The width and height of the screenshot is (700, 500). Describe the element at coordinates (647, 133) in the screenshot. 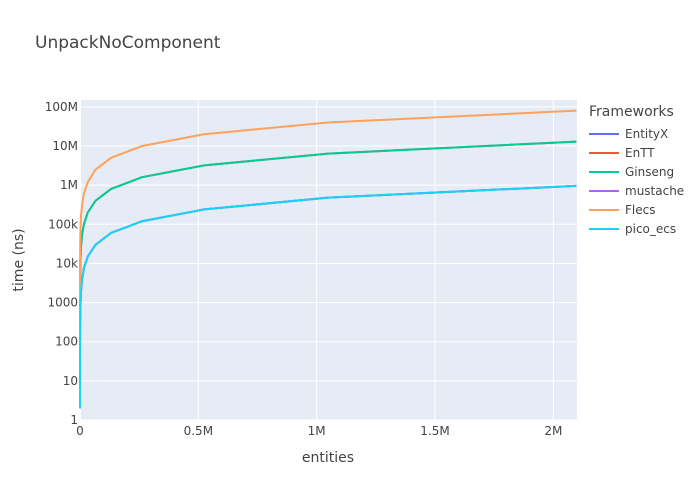

I see `legend-label: EntityX` at that location.